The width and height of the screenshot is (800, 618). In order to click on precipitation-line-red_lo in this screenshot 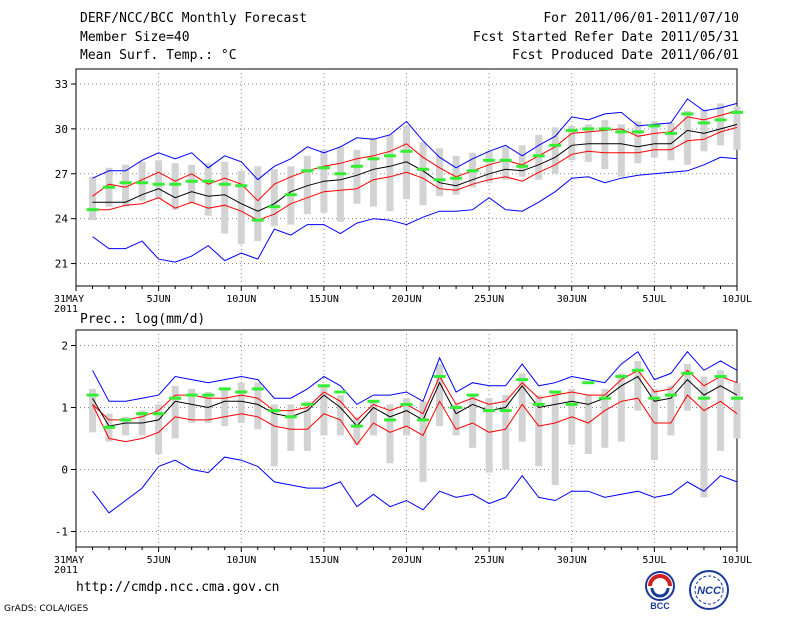, I will do `click(415, 420)`.